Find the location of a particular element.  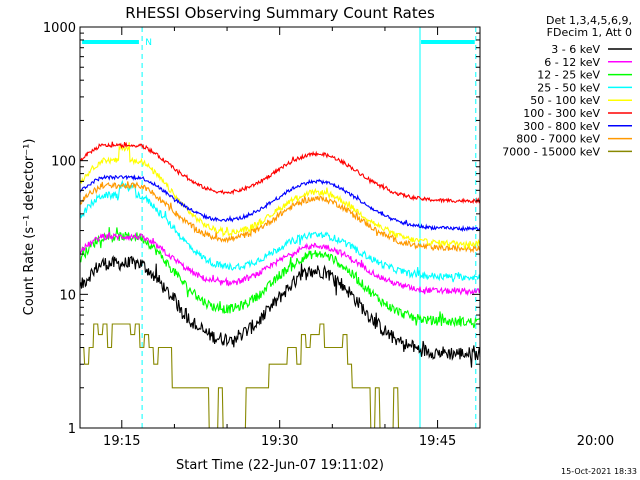

x-tick-label-1945: 19:45 is located at coordinates (437, 441).